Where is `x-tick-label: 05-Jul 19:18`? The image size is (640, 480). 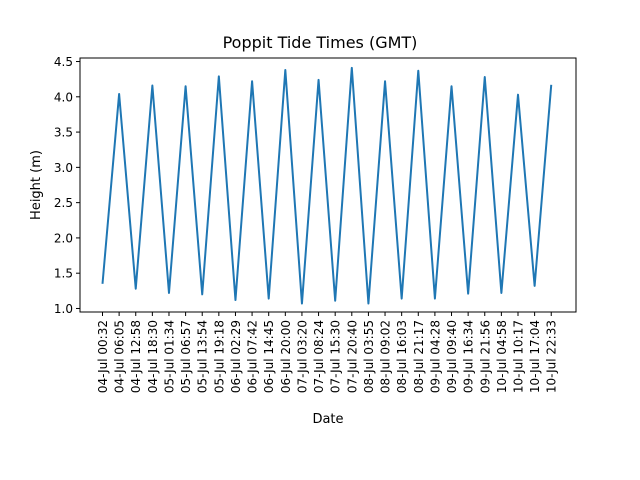
x-tick-label: 05-Jul 19:18 is located at coordinates (219, 356).